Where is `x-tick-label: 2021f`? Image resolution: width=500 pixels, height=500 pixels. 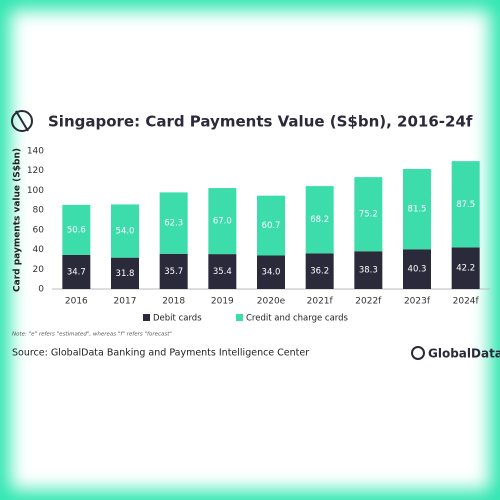
x-tick-label: 2021f is located at coordinates (320, 302).